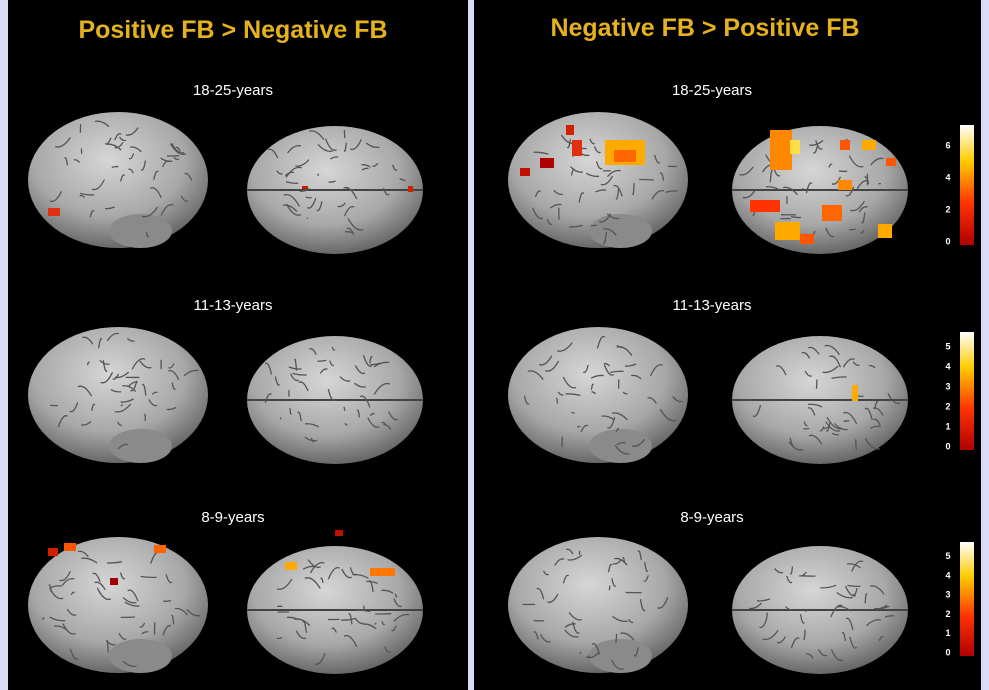 The image size is (989, 690). Describe the element at coordinates (781, 150) in the screenshot. I see `activation` at that location.